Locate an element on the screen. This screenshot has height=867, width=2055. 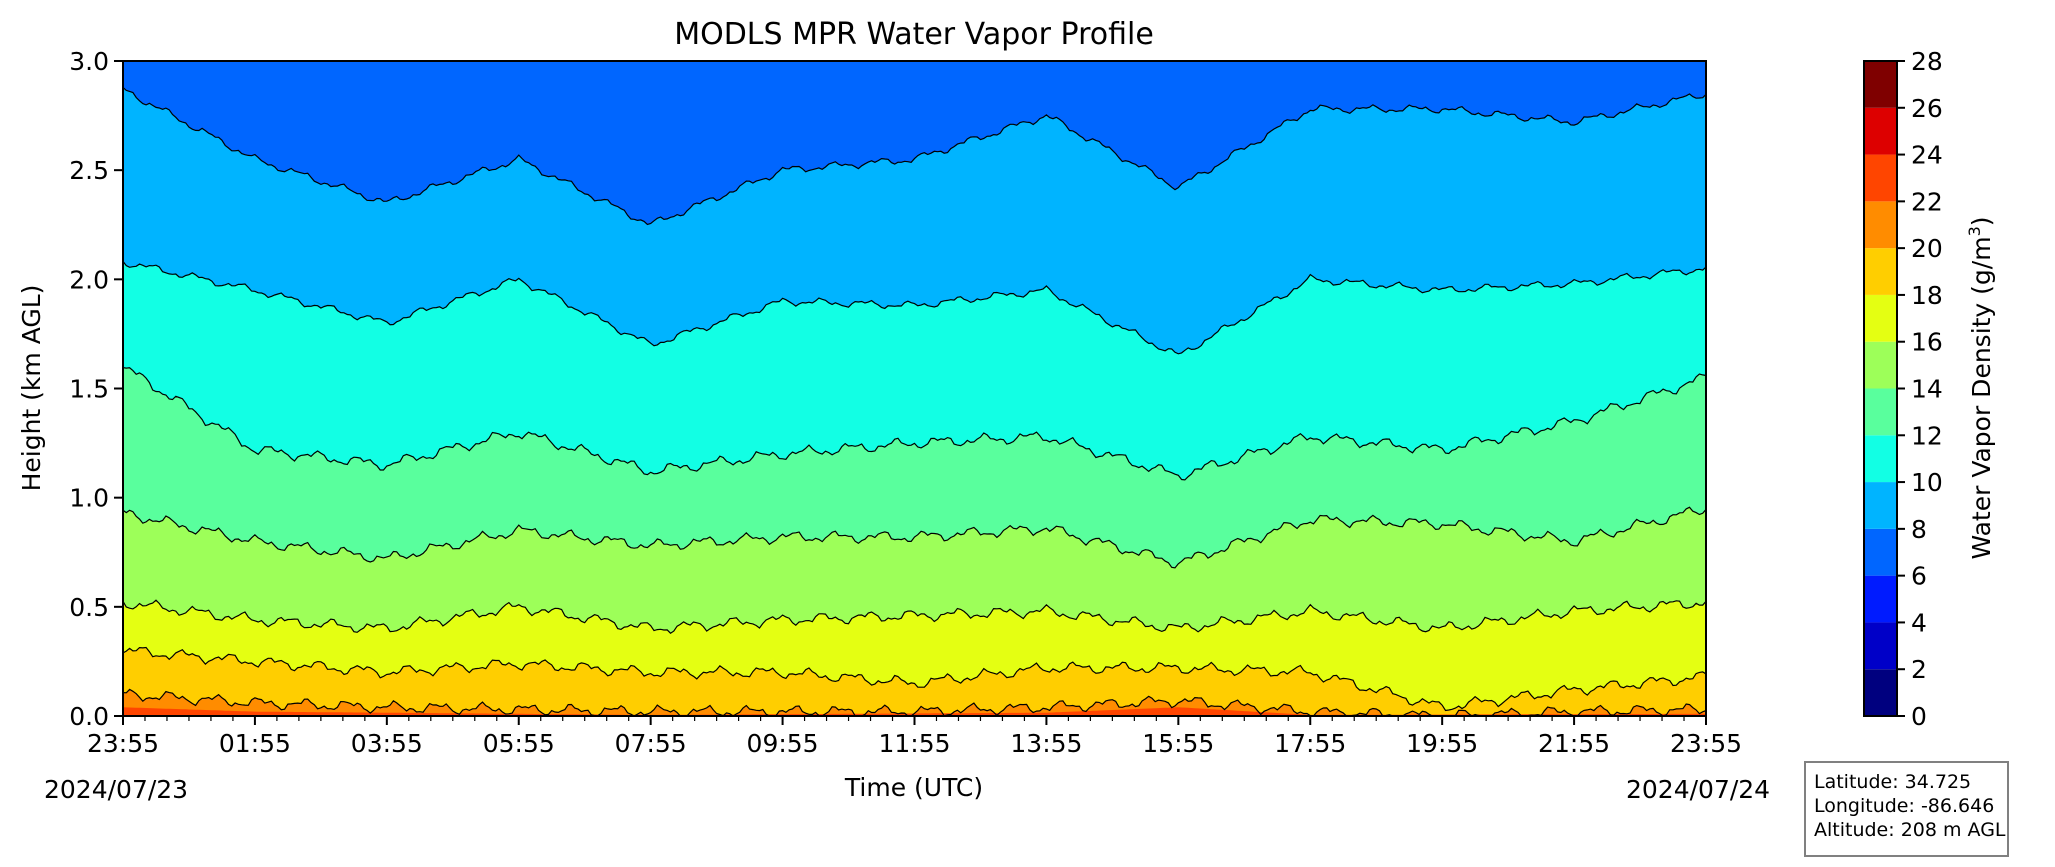
colorbar-tick-label: 6 is located at coordinates (1919, 576).